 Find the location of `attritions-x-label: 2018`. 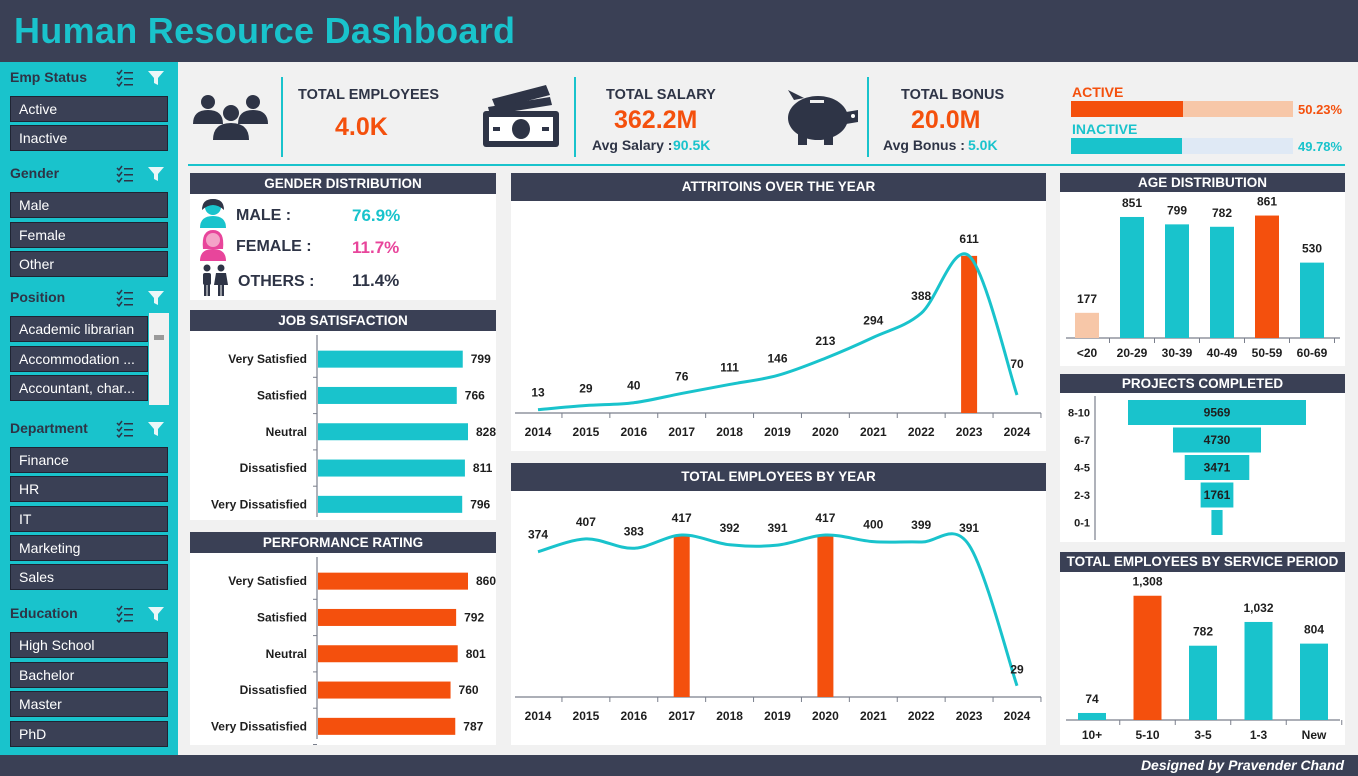

attritions-x-label: 2018 is located at coordinates (729, 432).